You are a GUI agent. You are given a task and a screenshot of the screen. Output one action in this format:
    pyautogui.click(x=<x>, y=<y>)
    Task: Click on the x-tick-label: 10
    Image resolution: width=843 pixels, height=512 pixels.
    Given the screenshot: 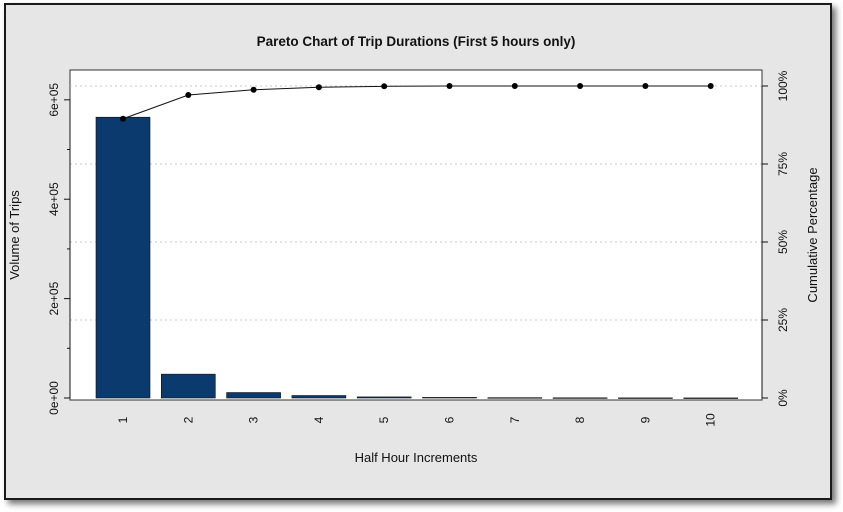 What is the action you would take?
    pyautogui.click(x=711, y=420)
    